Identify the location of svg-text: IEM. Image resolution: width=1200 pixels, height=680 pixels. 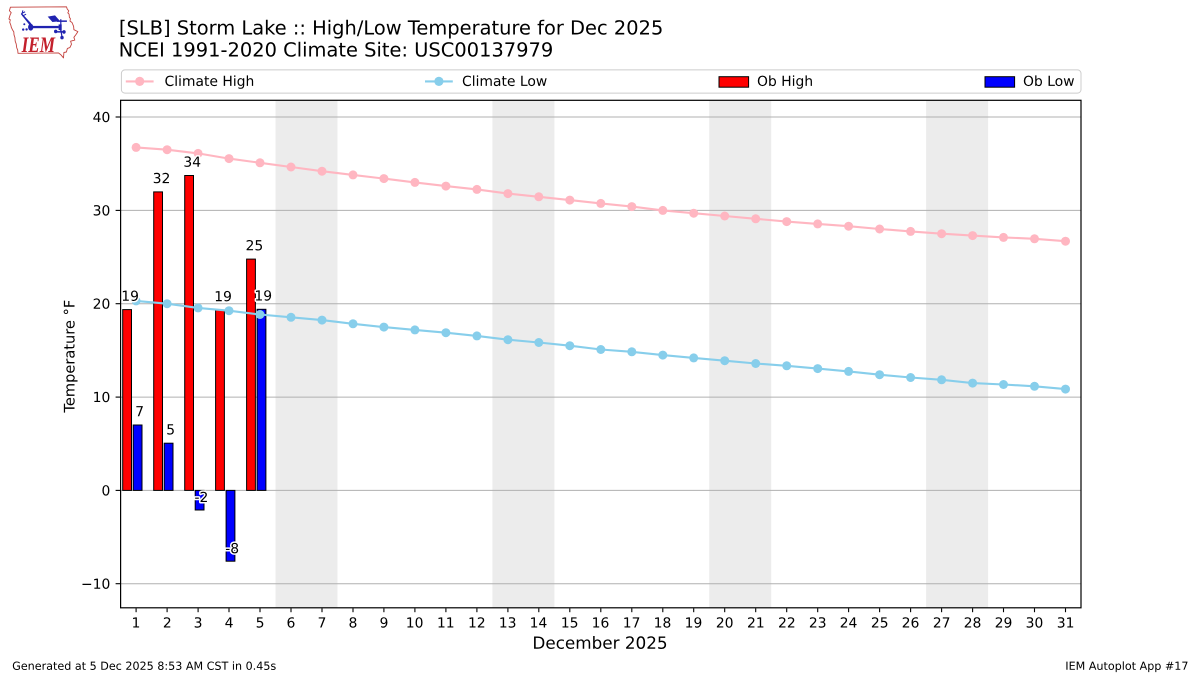
(38, 44).